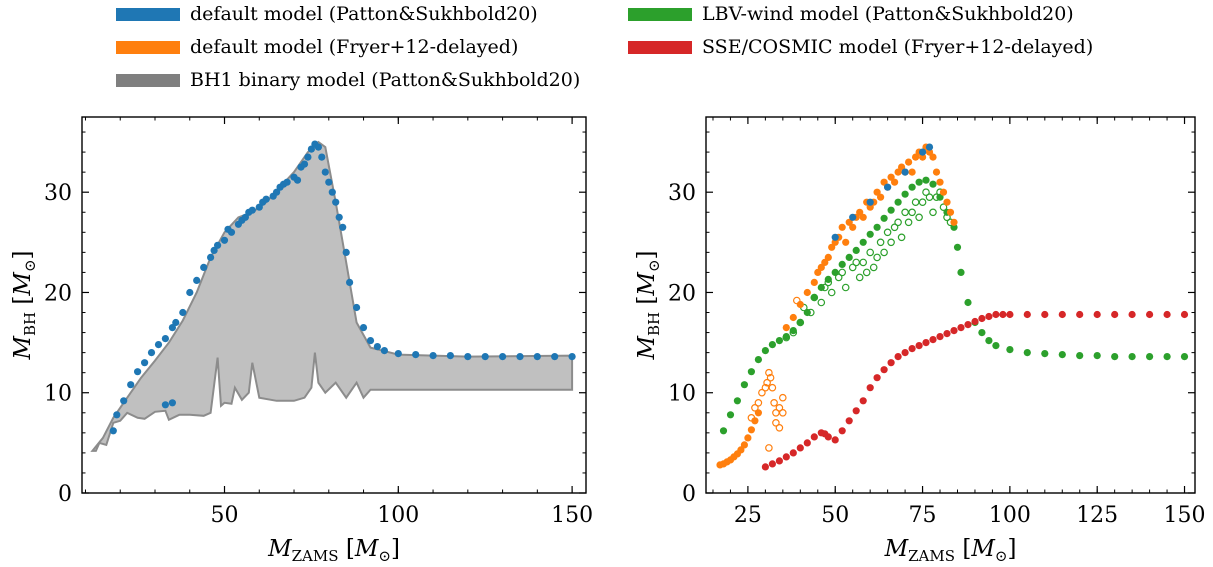 The height and width of the screenshot is (567, 1213). Describe the element at coordinates (398, 515) in the screenshot. I see `x-tick-label: 100` at that location.